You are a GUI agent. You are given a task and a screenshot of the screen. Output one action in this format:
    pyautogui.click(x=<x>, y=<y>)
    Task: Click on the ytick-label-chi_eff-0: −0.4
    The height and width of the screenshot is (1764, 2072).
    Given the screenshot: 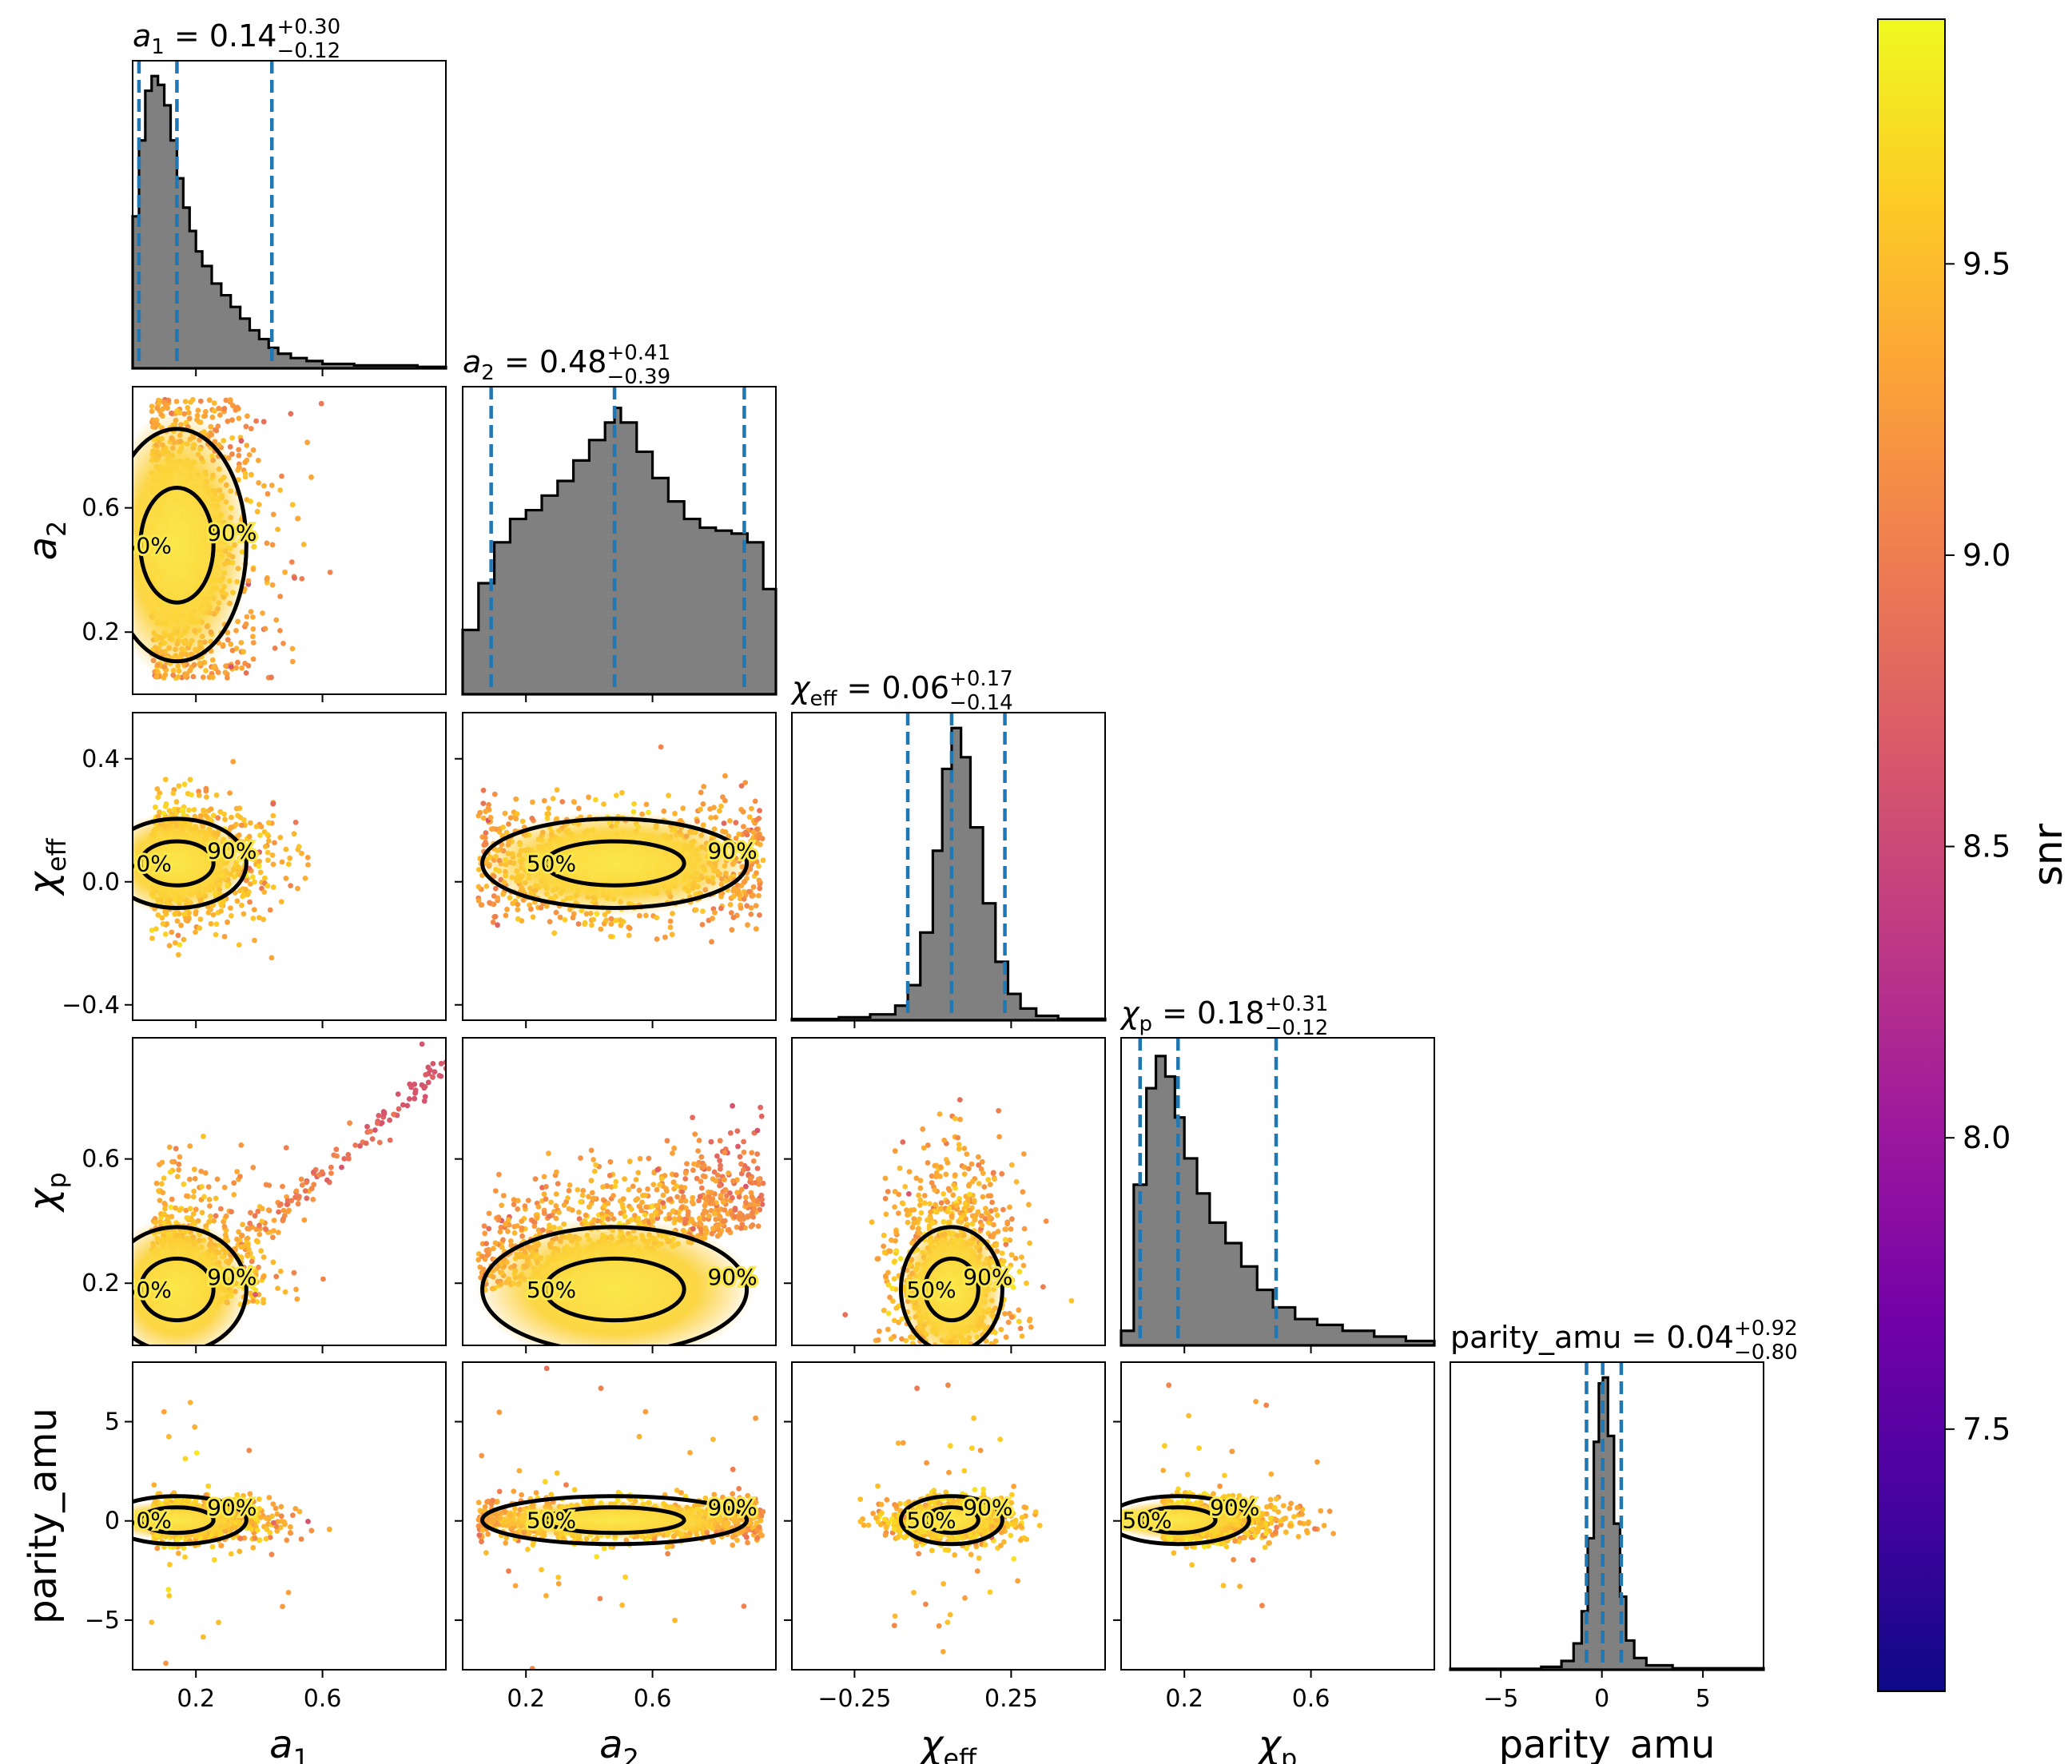 What is the action you would take?
    pyautogui.click(x=91, y=1005)
    